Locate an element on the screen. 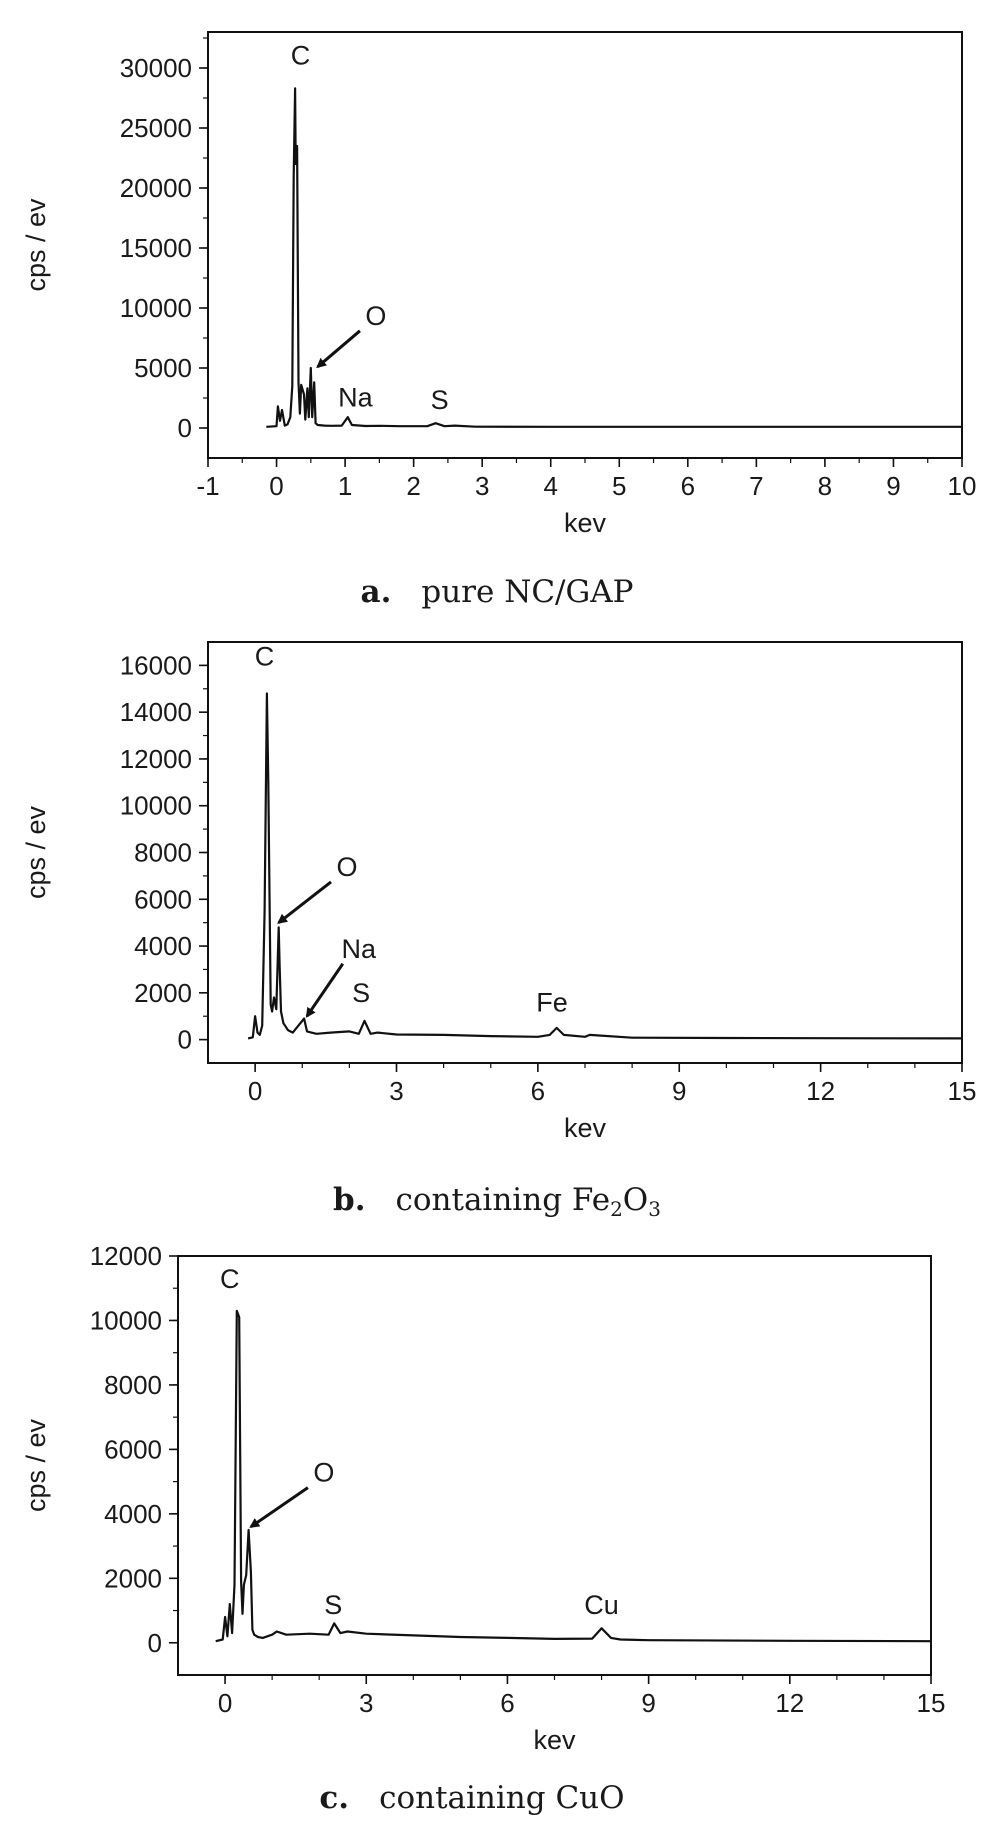 The height and width of the screenshot is (1826, 994). caption-text: O is located at coordinates (635, 1200).